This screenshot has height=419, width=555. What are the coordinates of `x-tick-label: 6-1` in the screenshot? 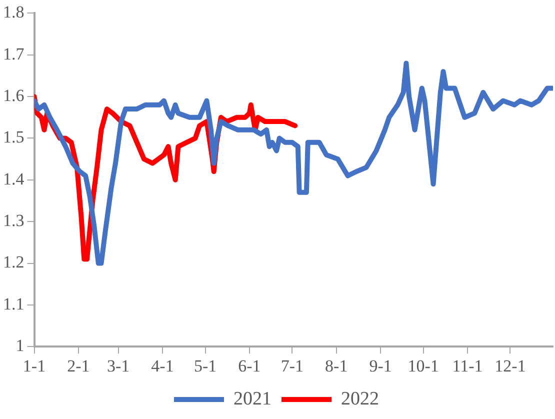 It's located at (249, 366).